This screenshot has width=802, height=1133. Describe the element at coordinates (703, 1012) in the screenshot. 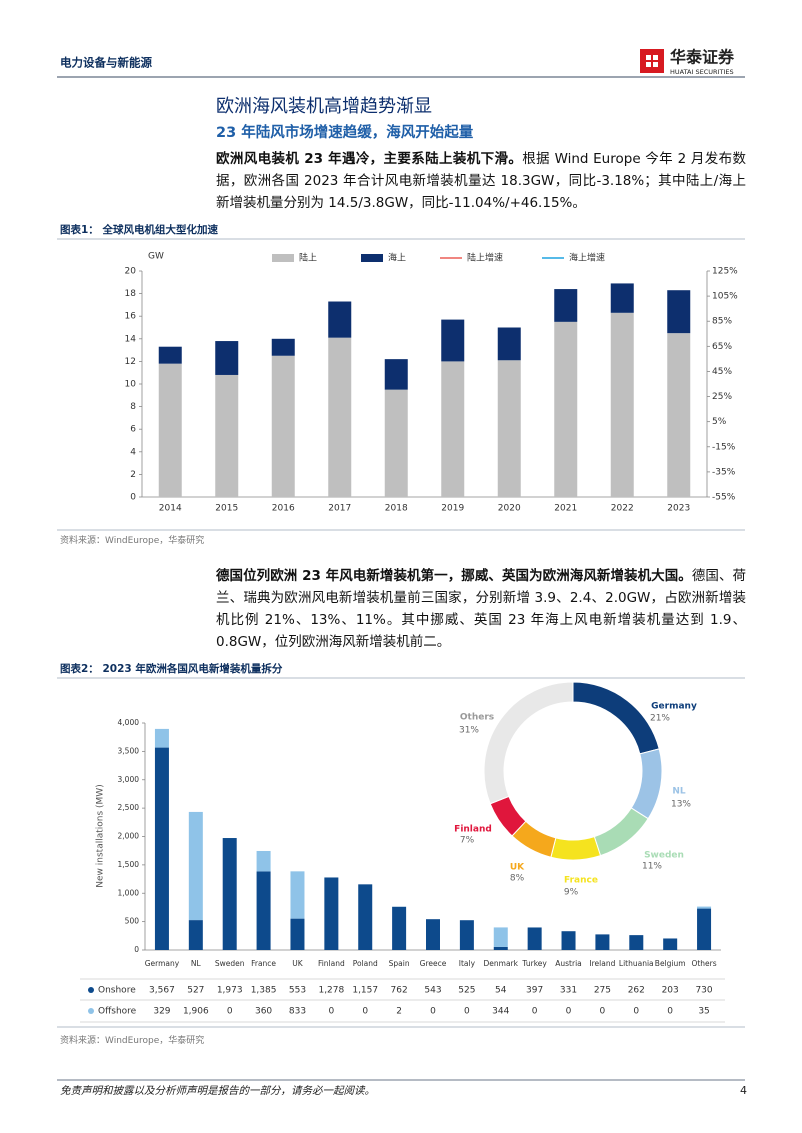

I see `table-value: 35` at that location.